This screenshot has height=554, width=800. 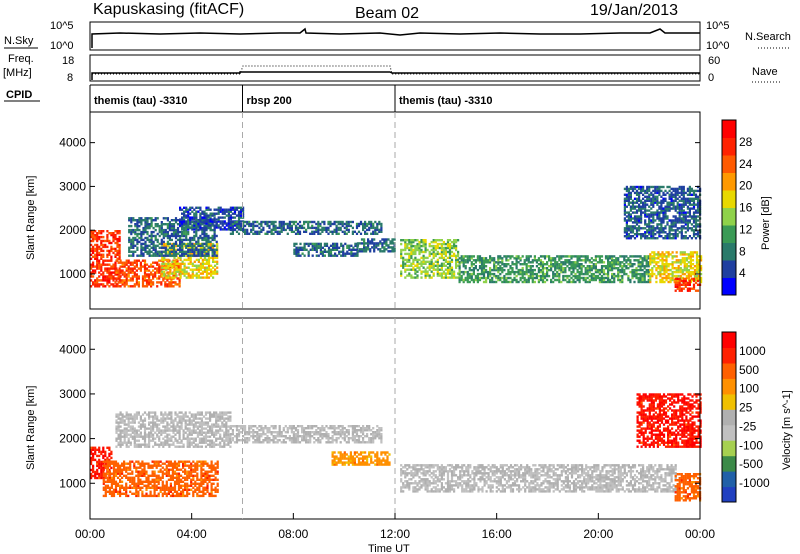 I want to click on power-cells-cell-2032, so click(x=310, y=249).